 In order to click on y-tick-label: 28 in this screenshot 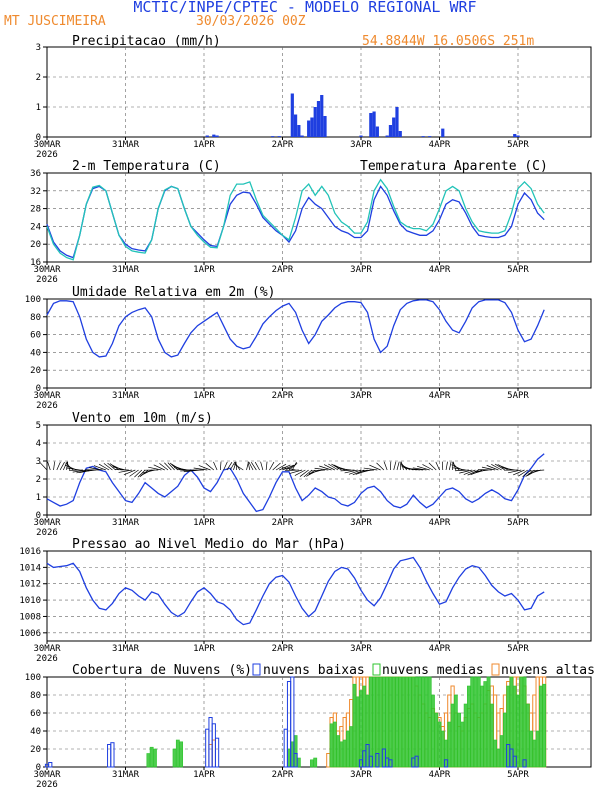, I will do `click(35, 210)`.